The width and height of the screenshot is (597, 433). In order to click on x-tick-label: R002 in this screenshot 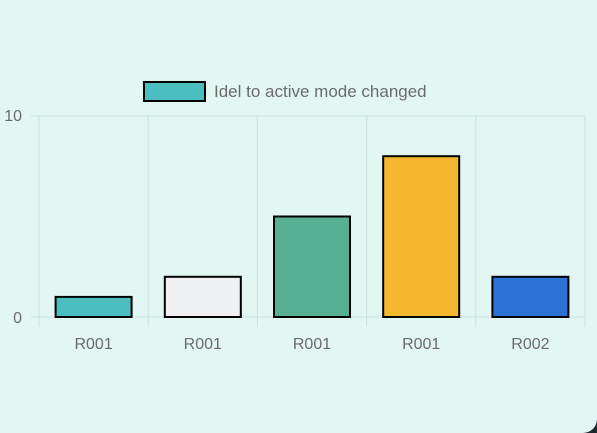, I will do `click(530, 344)`.